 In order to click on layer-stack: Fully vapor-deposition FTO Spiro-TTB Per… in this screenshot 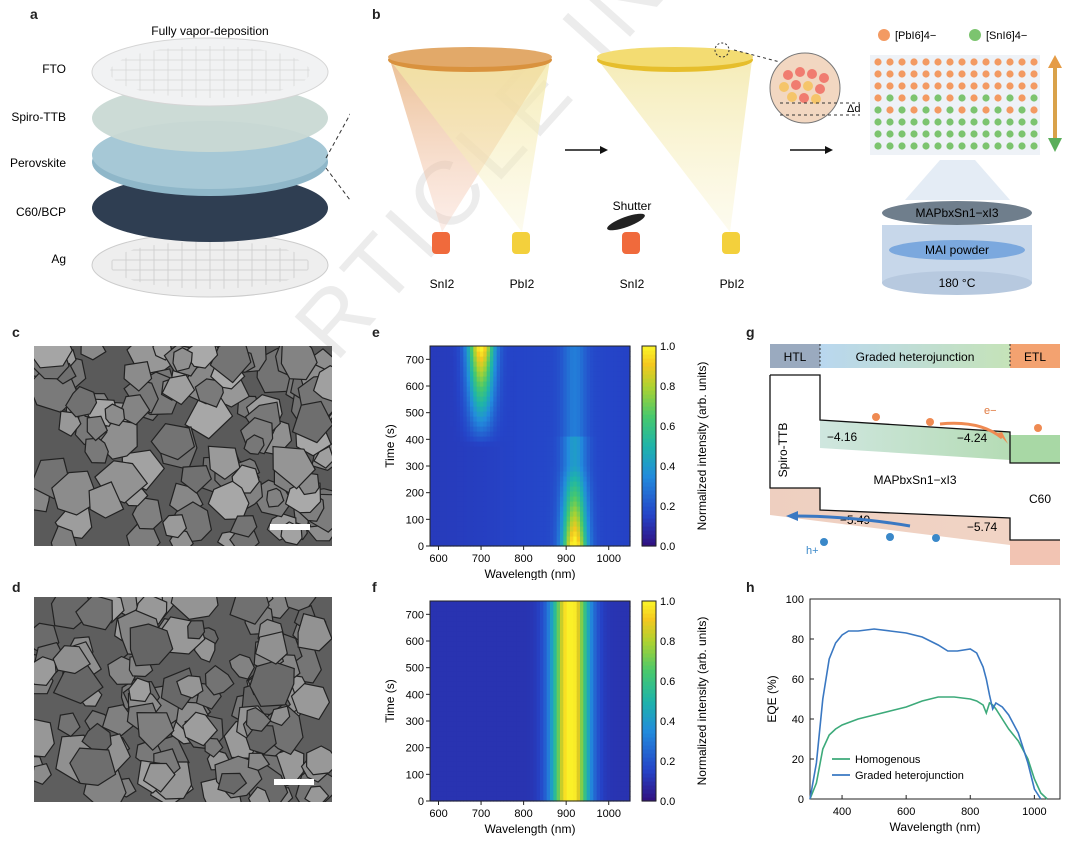, I will do `click(175, 150)`.